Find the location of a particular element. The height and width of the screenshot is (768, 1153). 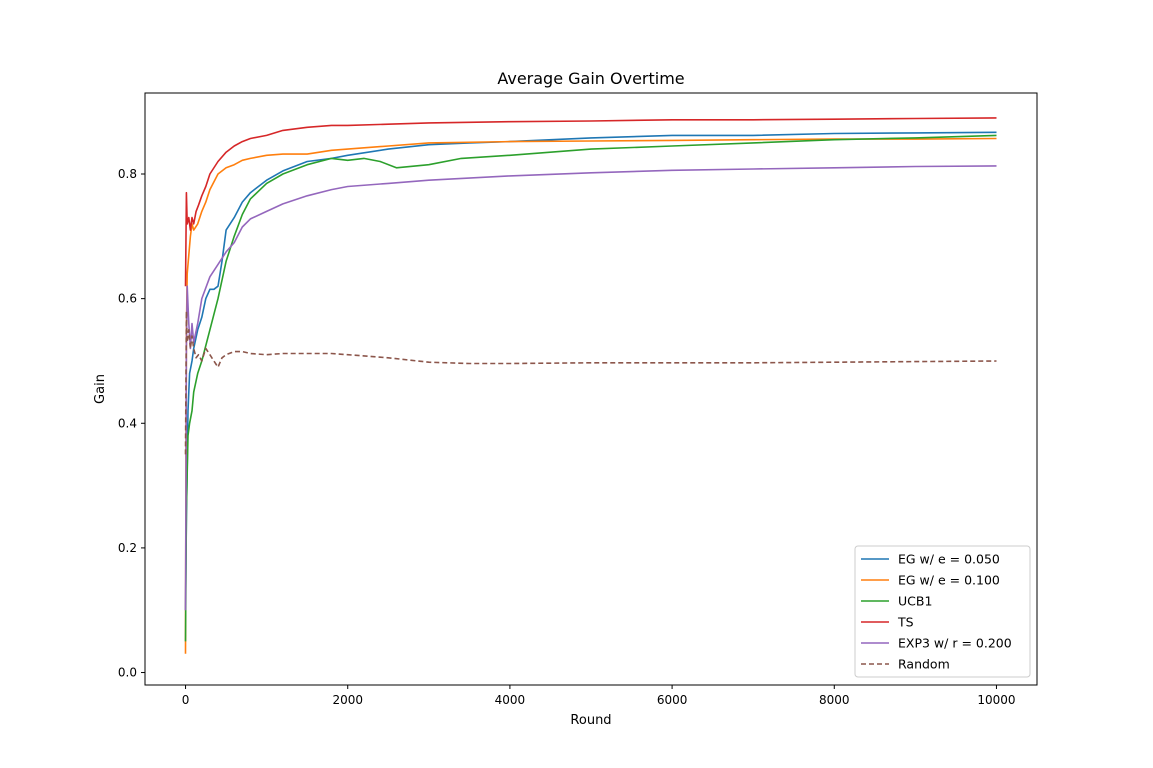

legend-label: EXP3 w/ r = 0.200 is located at coordinates (955, 643).